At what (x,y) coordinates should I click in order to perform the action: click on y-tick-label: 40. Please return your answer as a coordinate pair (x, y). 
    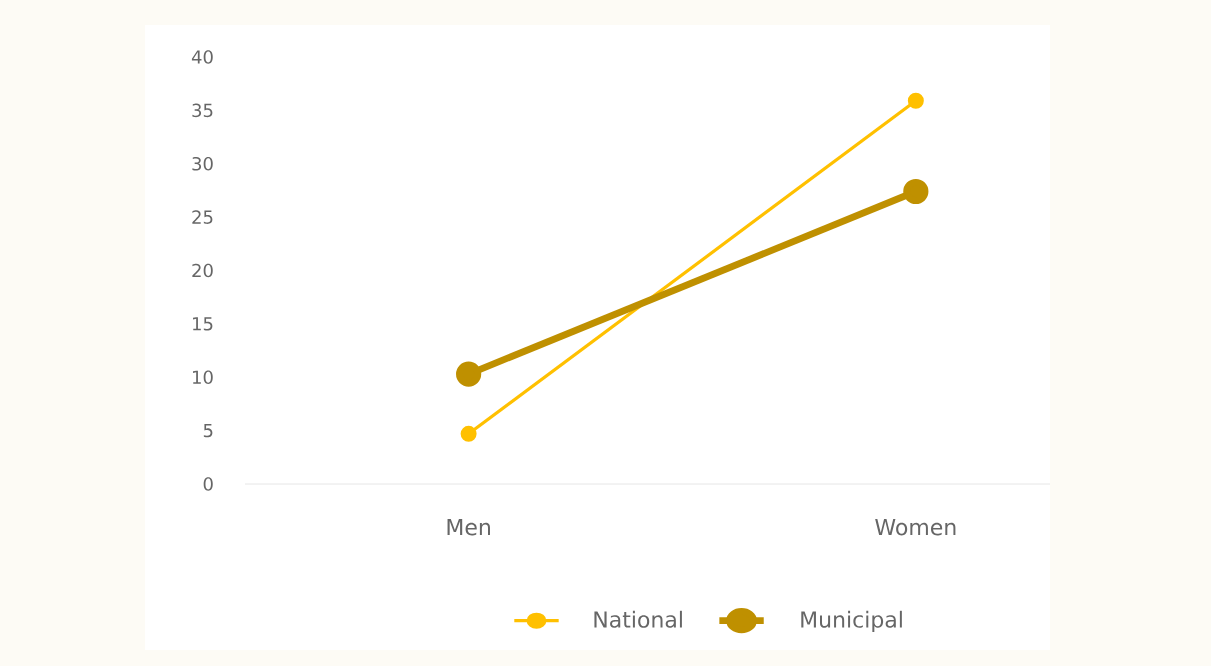
    Looking at the image, I should click on (202, 57).